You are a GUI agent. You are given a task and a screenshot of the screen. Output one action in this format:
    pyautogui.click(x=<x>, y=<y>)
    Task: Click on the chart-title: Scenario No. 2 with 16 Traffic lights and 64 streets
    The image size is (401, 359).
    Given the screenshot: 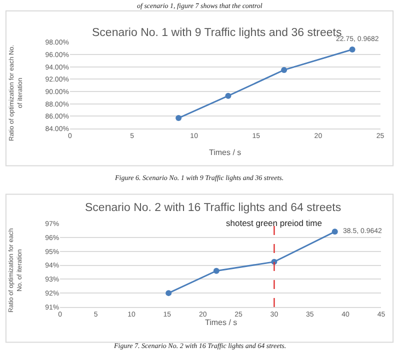 What is the action you would take?
    pyautogui.click(x=213, y=208)
    